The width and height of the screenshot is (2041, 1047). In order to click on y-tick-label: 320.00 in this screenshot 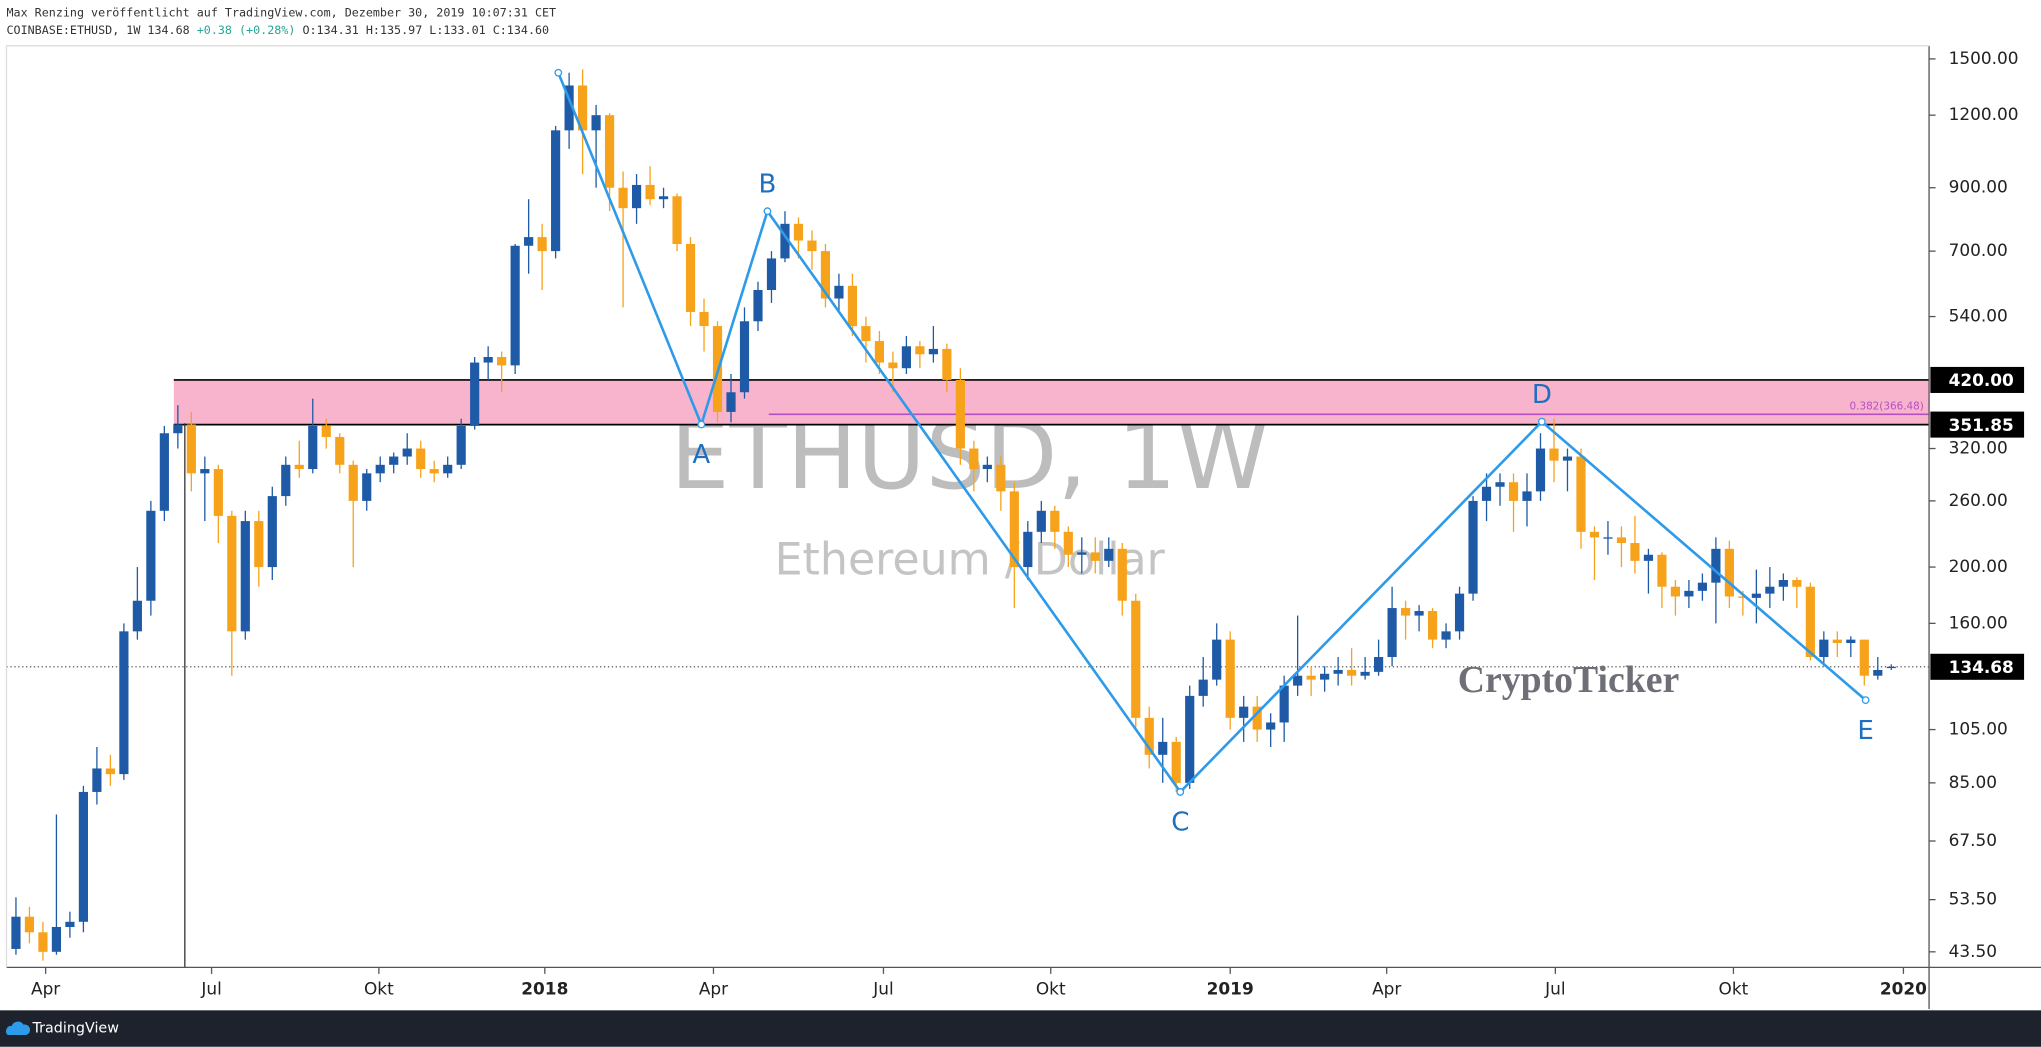, I will do `click(1978, 448)`.